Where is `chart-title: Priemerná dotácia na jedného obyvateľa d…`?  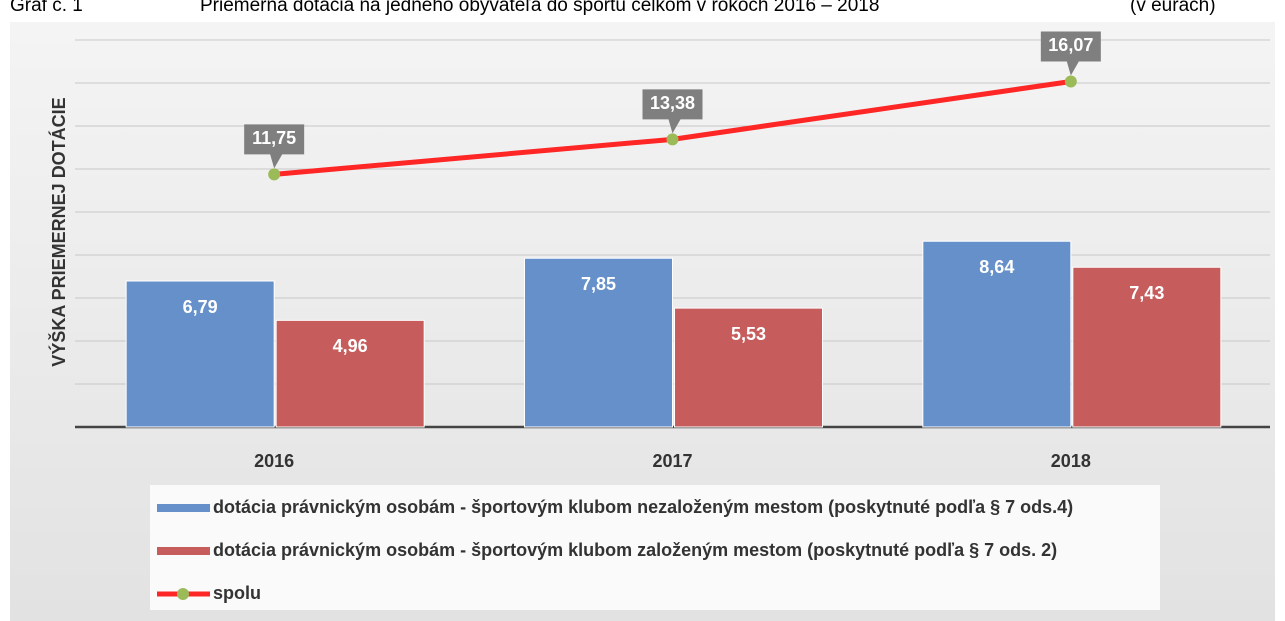 chart-title: Priemerná dotácia na jedného obyvateľa d… is located at coordinates (539, 8).